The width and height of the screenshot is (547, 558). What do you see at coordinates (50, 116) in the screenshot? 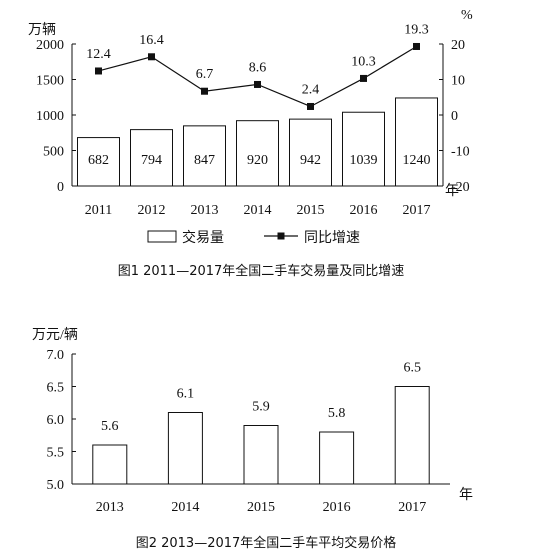
I see `chart1-left-tick-label: 1000` at bounding box center [50, 116].